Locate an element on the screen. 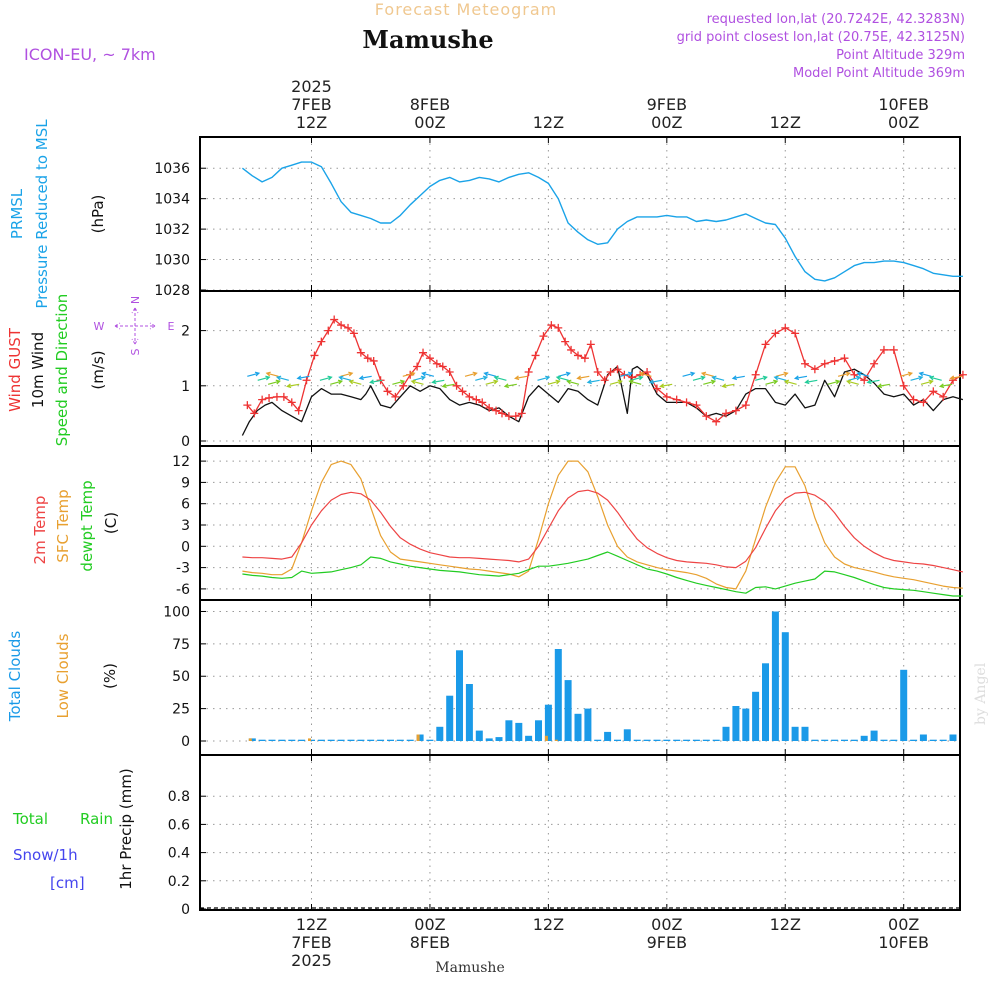 Image resolution: width=1000 pixels, height=1004 pixels. header-point-altitude: Point Altitude 329m is located at coordinates (900, 55).